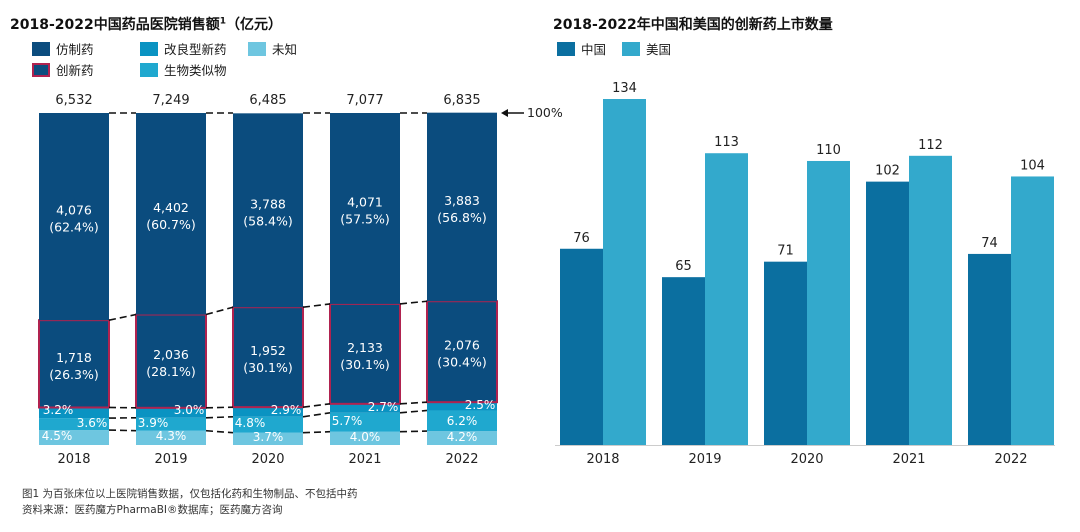  I want to click on bar-generic-2020, so click(268, 210).